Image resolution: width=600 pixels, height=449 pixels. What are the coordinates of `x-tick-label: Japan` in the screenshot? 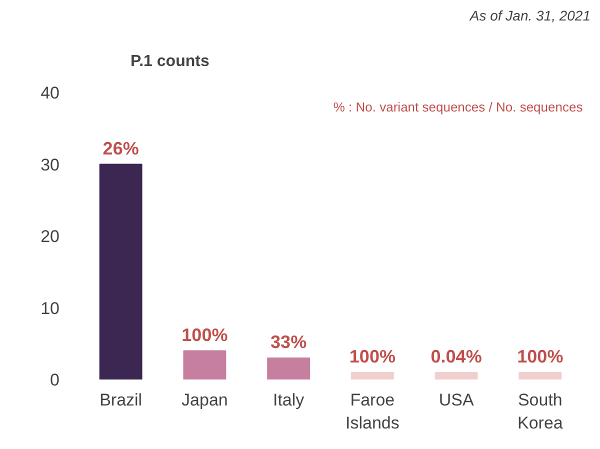 It's located at (205, 400).